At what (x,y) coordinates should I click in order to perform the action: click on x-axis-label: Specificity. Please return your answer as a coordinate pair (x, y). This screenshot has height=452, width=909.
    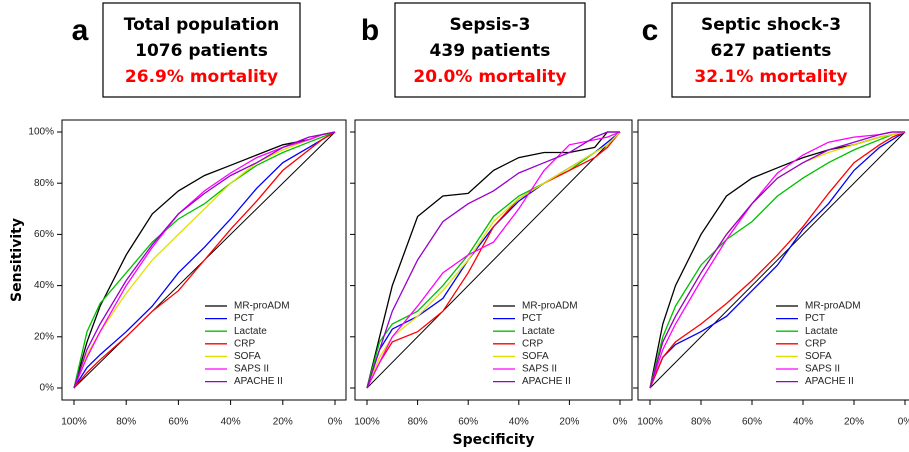
    Looking at the image, I should click on (494, 440).